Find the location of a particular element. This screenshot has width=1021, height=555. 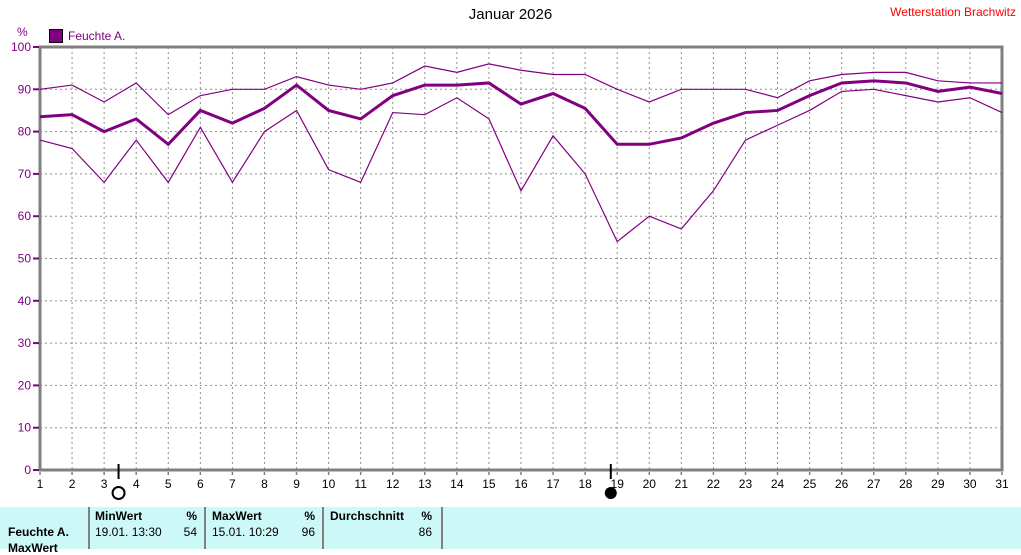

svg-text: 60 is located at coordinates (25, 216).